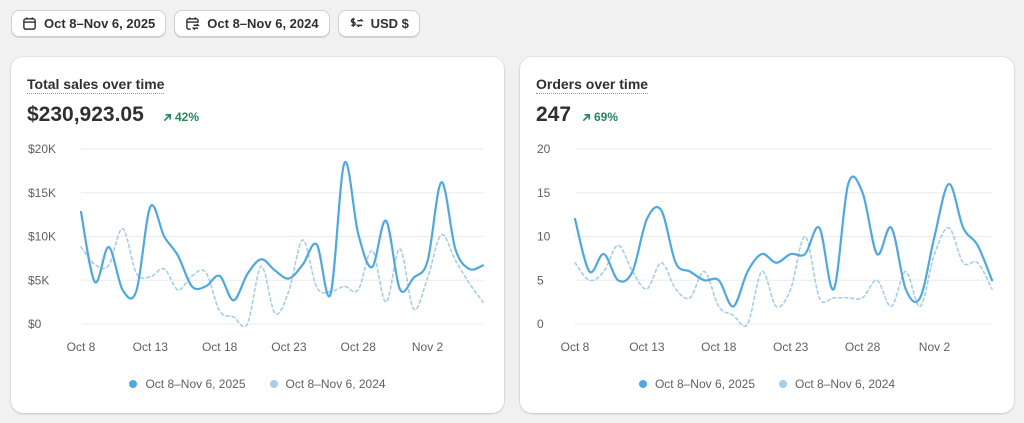  What do you see at coordinates (42, 149) in the screenshot?
I see `y-tick-label: $20K` at bounding box center [42, 149].